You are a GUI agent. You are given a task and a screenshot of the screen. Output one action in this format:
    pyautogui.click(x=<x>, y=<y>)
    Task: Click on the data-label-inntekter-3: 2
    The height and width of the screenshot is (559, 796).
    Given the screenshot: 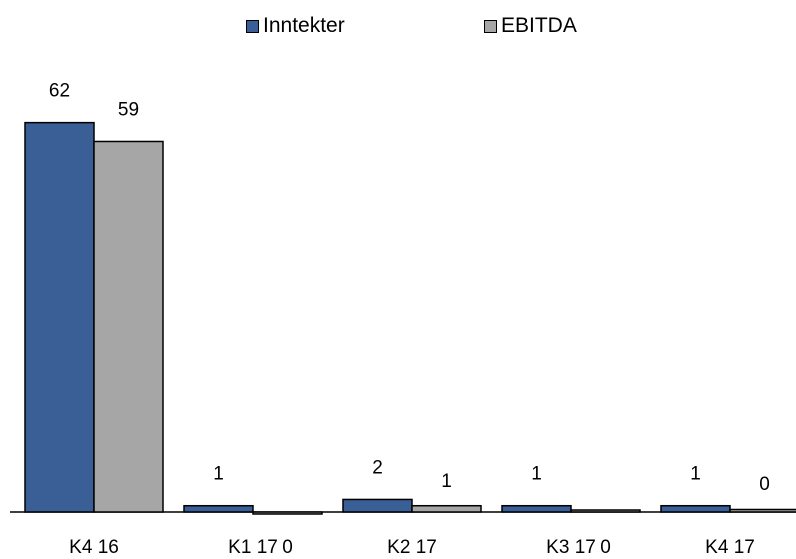 What is the action you would take?
    pyautogui.click(x=377, y=467)
    